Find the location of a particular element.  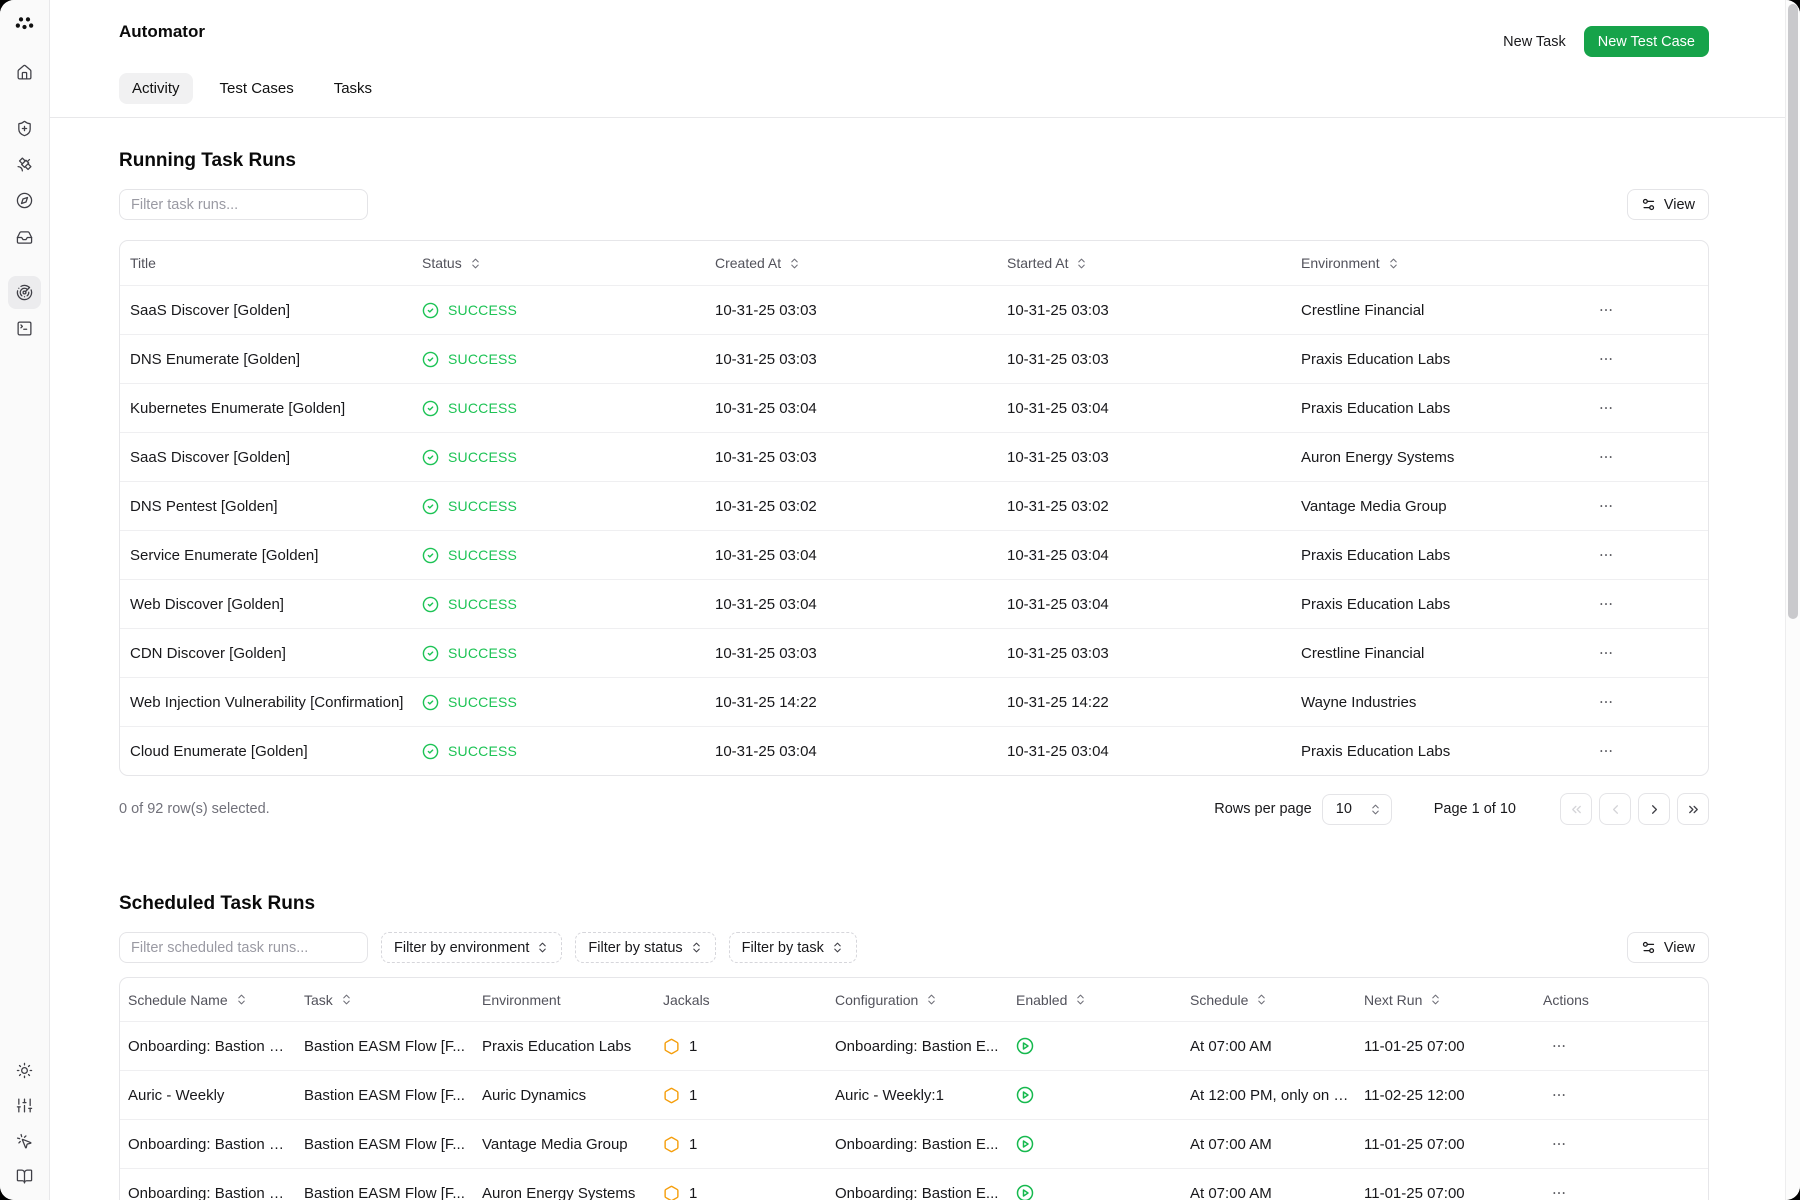

last-page-button is located at coordinates (1693, 809).